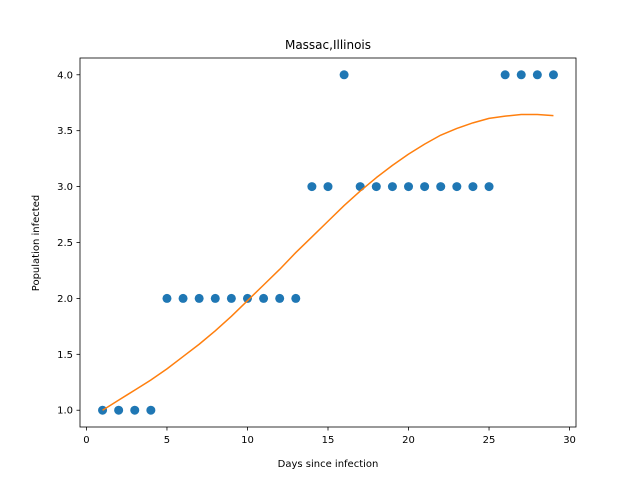  Describe the element at coordinates (65, 187) in the screenshot. I see `y-tick-label: 3.0` at that location.